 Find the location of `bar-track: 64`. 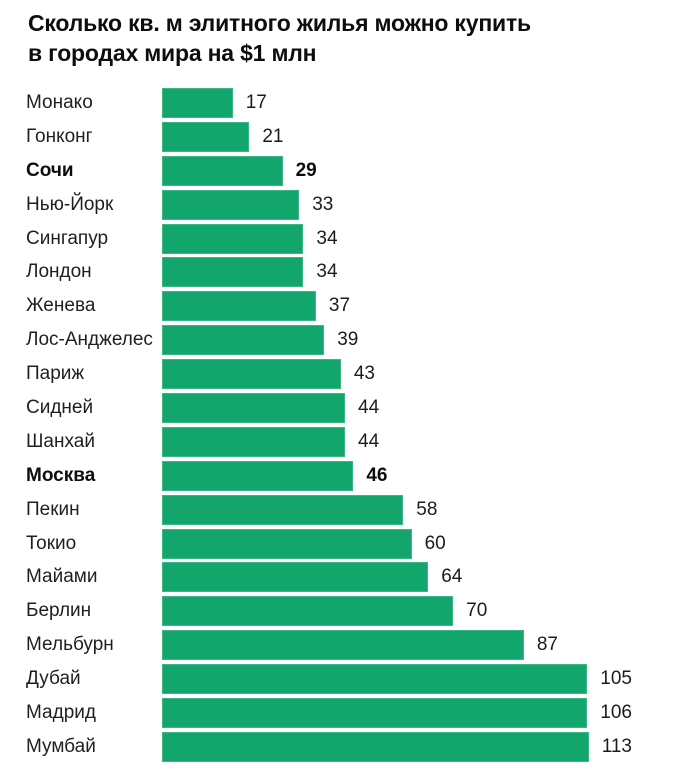

bar-track: 64 is located at coordinates (397, 577).